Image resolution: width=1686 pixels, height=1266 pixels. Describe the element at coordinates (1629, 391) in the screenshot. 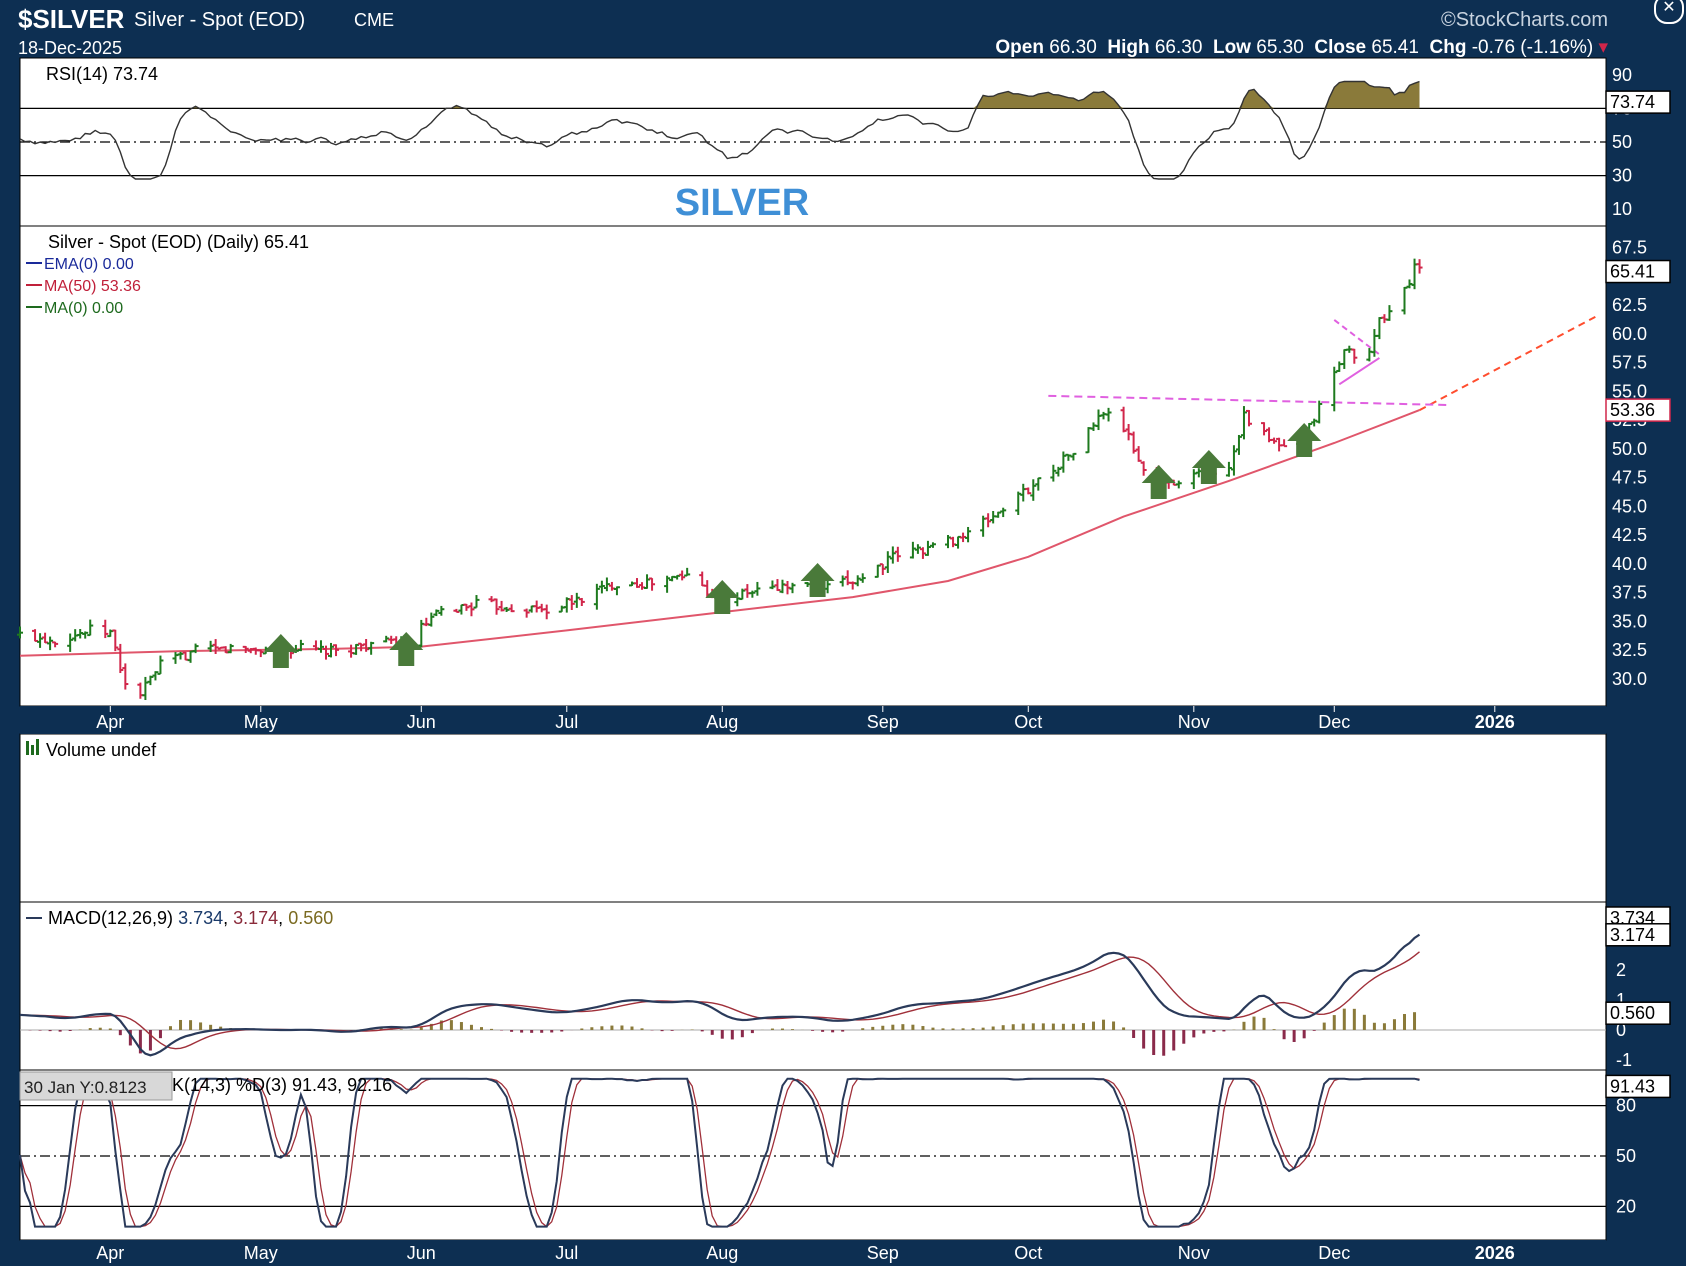

I see `price-tick: 55.0` at that location.